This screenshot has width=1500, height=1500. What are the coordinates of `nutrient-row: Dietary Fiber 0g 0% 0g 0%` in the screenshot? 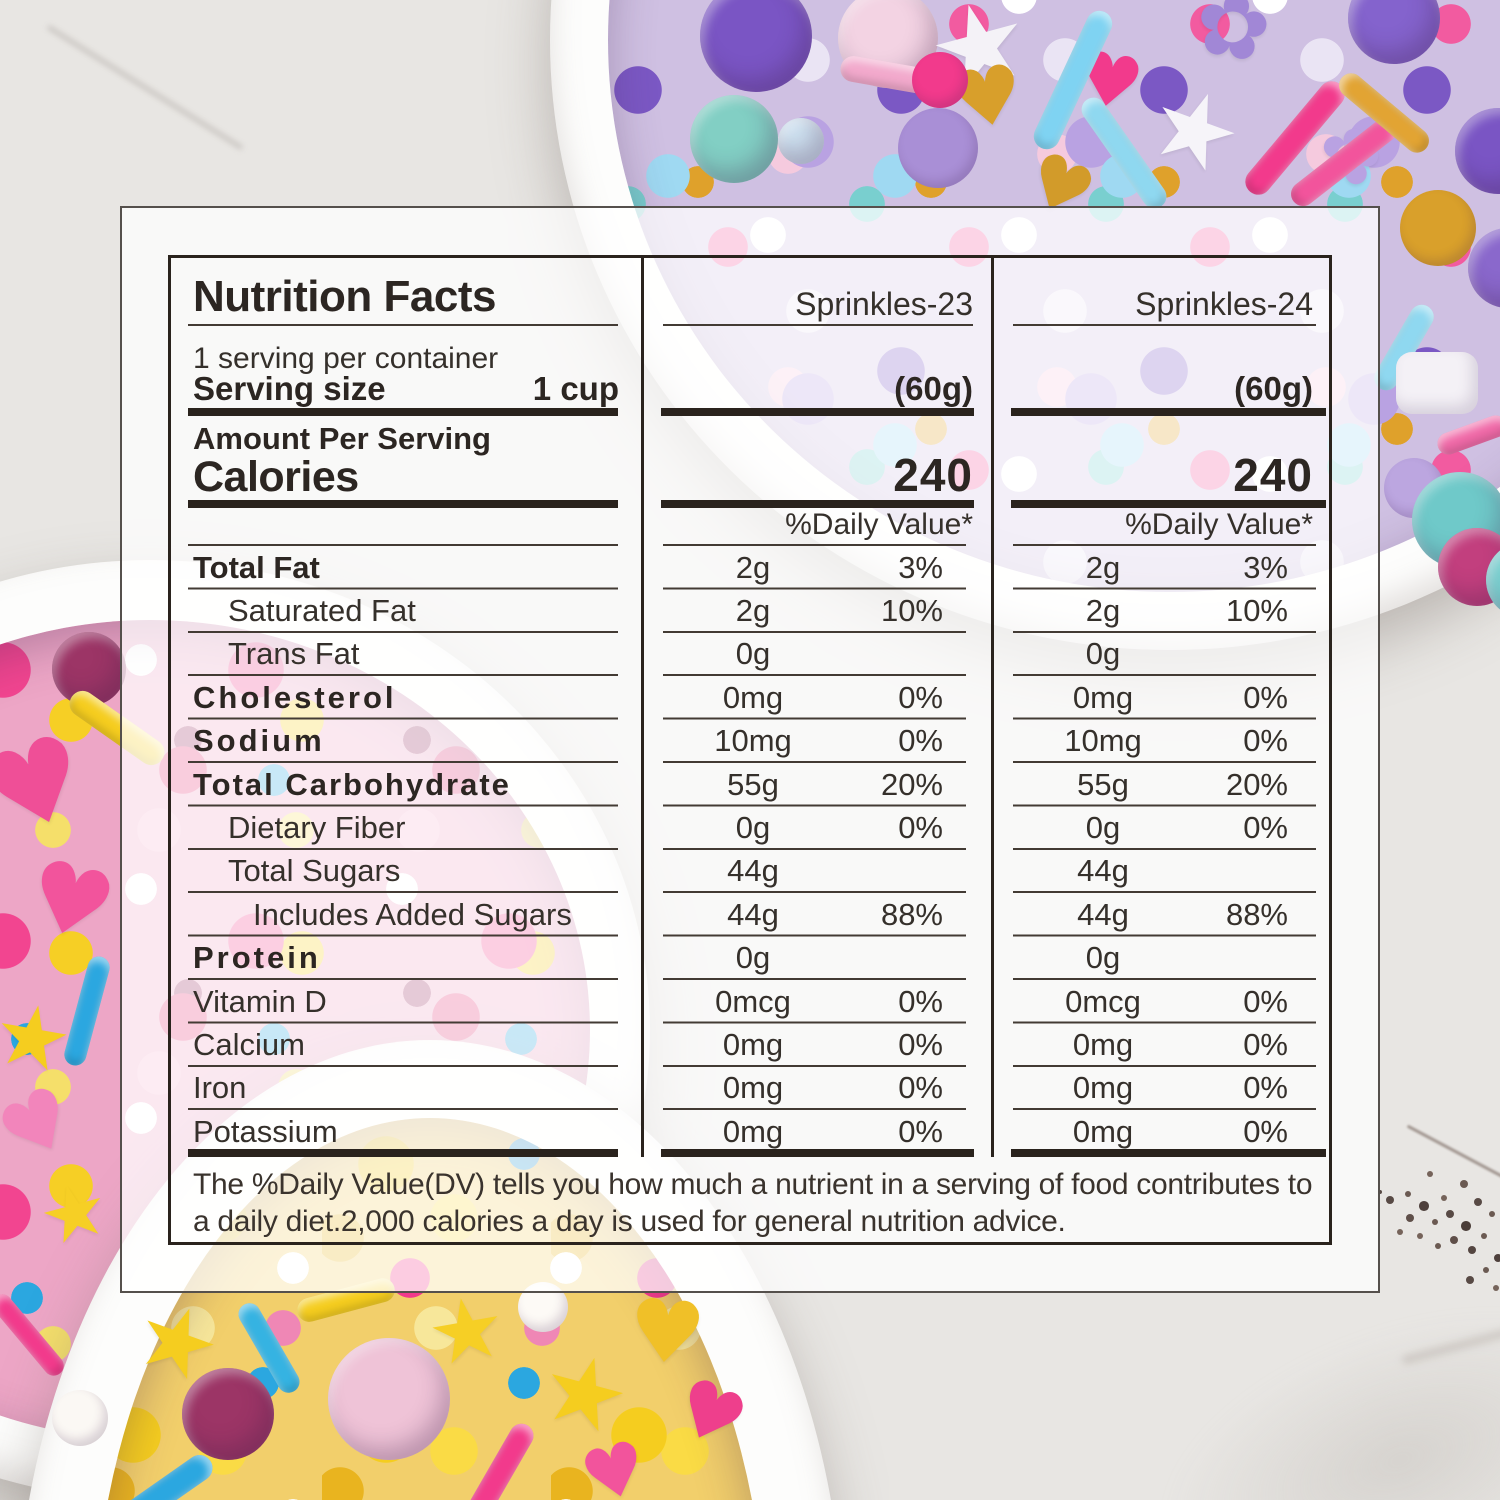 It's located at (750, 827).